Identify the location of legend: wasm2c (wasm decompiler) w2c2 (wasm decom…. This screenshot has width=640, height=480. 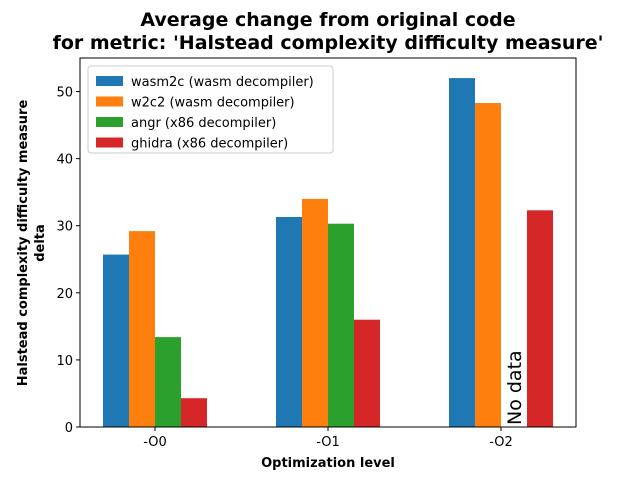
(210, 109).